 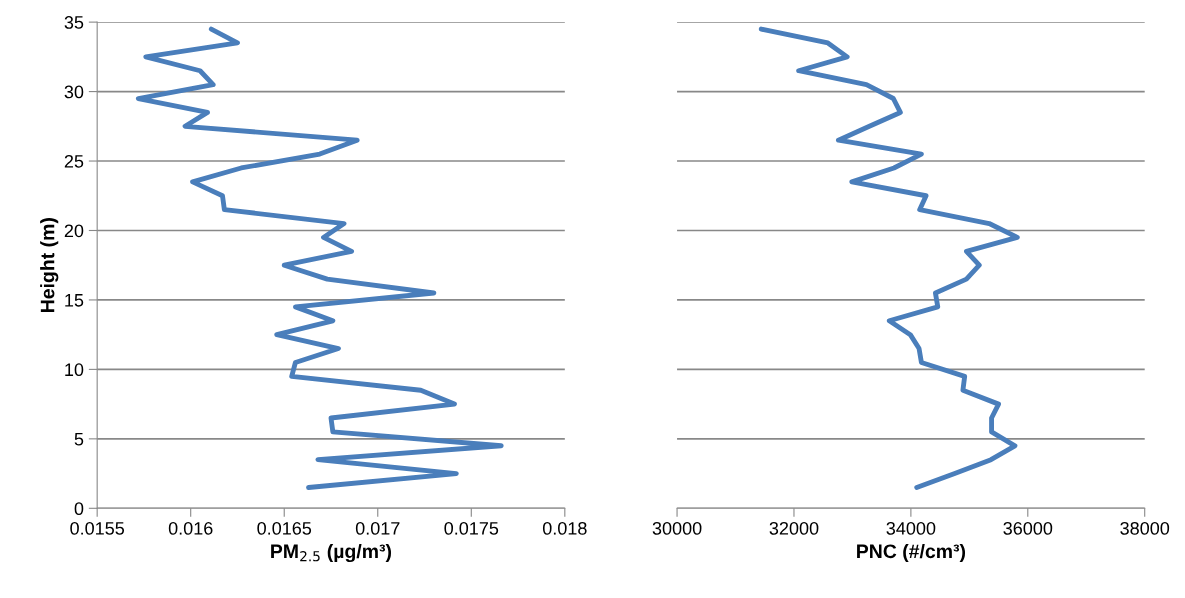 What do you see at coordinates (74, 231) in the screenshot?
I see `y-tick-label: 20` at bounding box center [74, 231].